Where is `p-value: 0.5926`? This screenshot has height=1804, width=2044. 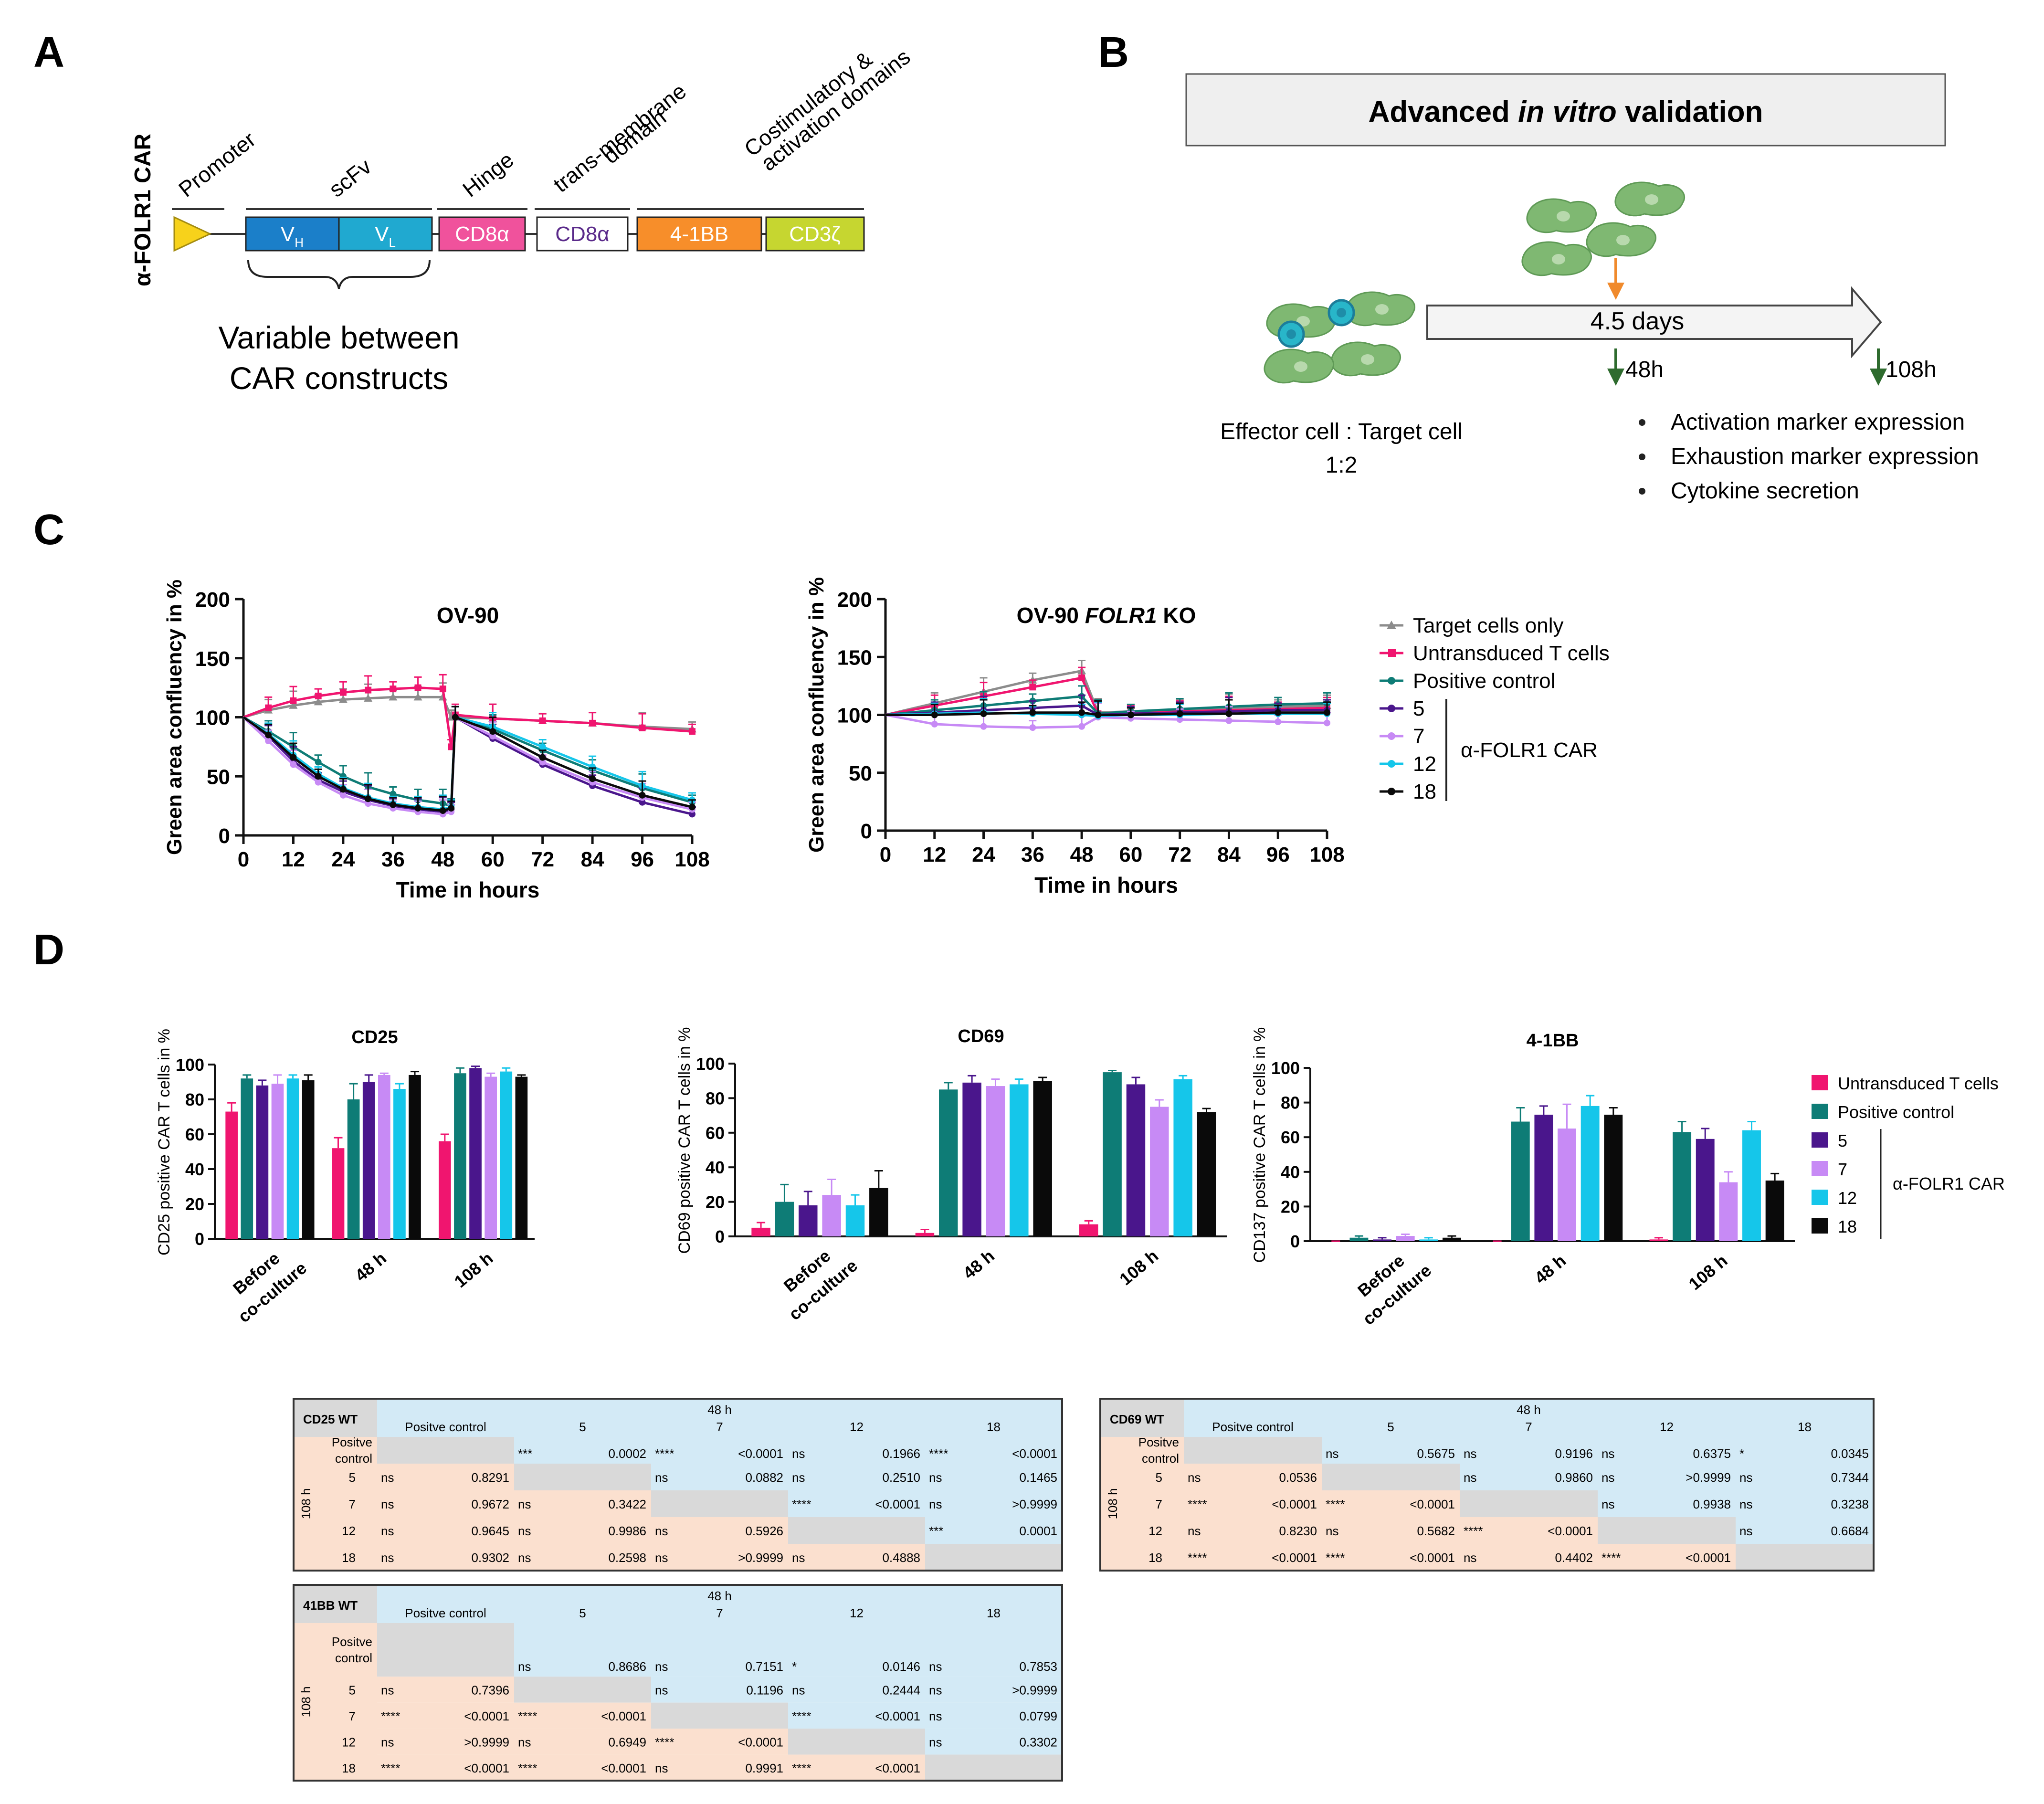 p-value: 0.5926 is located at coordinates (764, 1531).